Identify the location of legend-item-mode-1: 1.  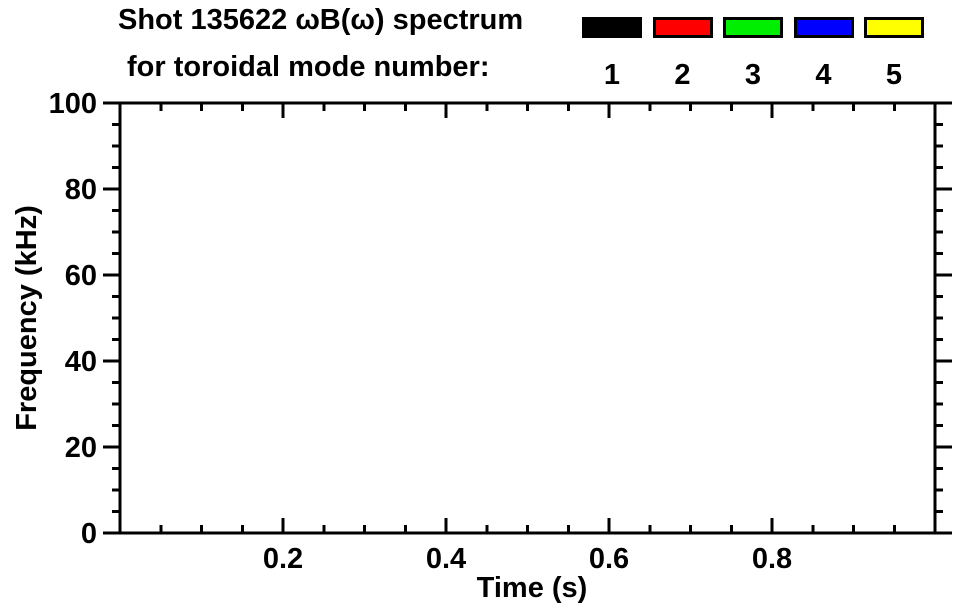
(612, 53).